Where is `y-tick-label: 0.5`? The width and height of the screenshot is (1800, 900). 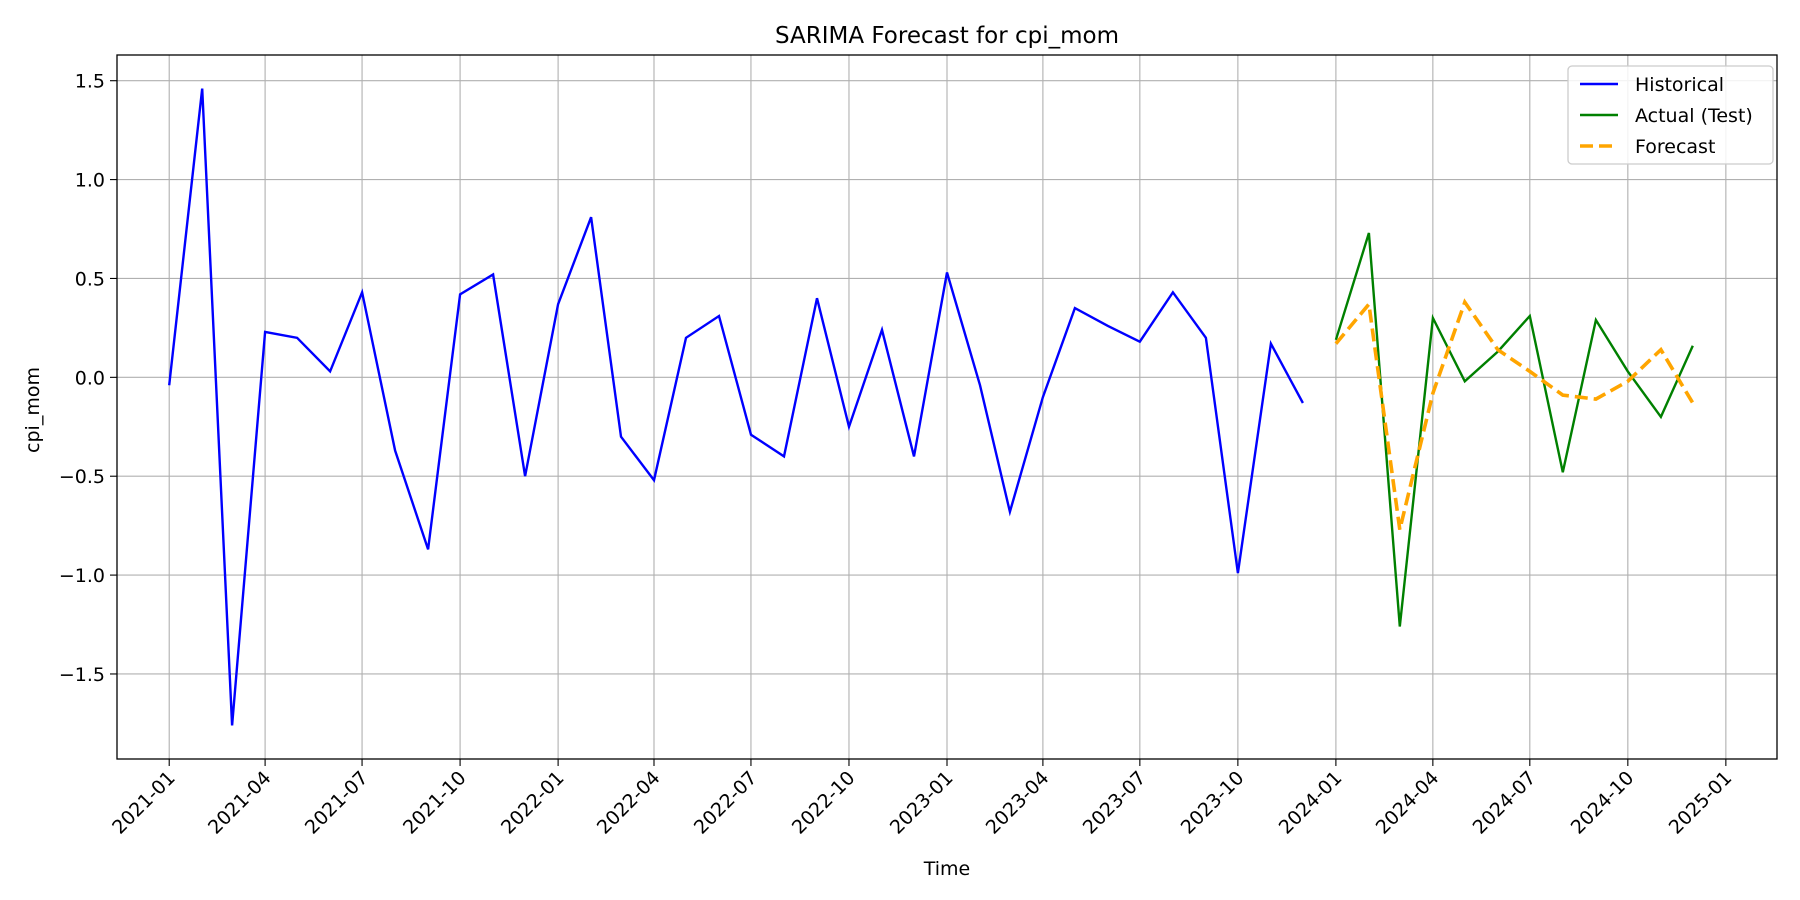
y-tick-label: 0.5 is located at coordinates (90, 279).